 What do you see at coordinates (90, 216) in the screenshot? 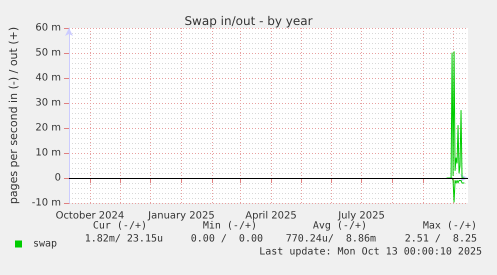
I see `x-tick-label: October 2024` at bounding box center [90, 216].